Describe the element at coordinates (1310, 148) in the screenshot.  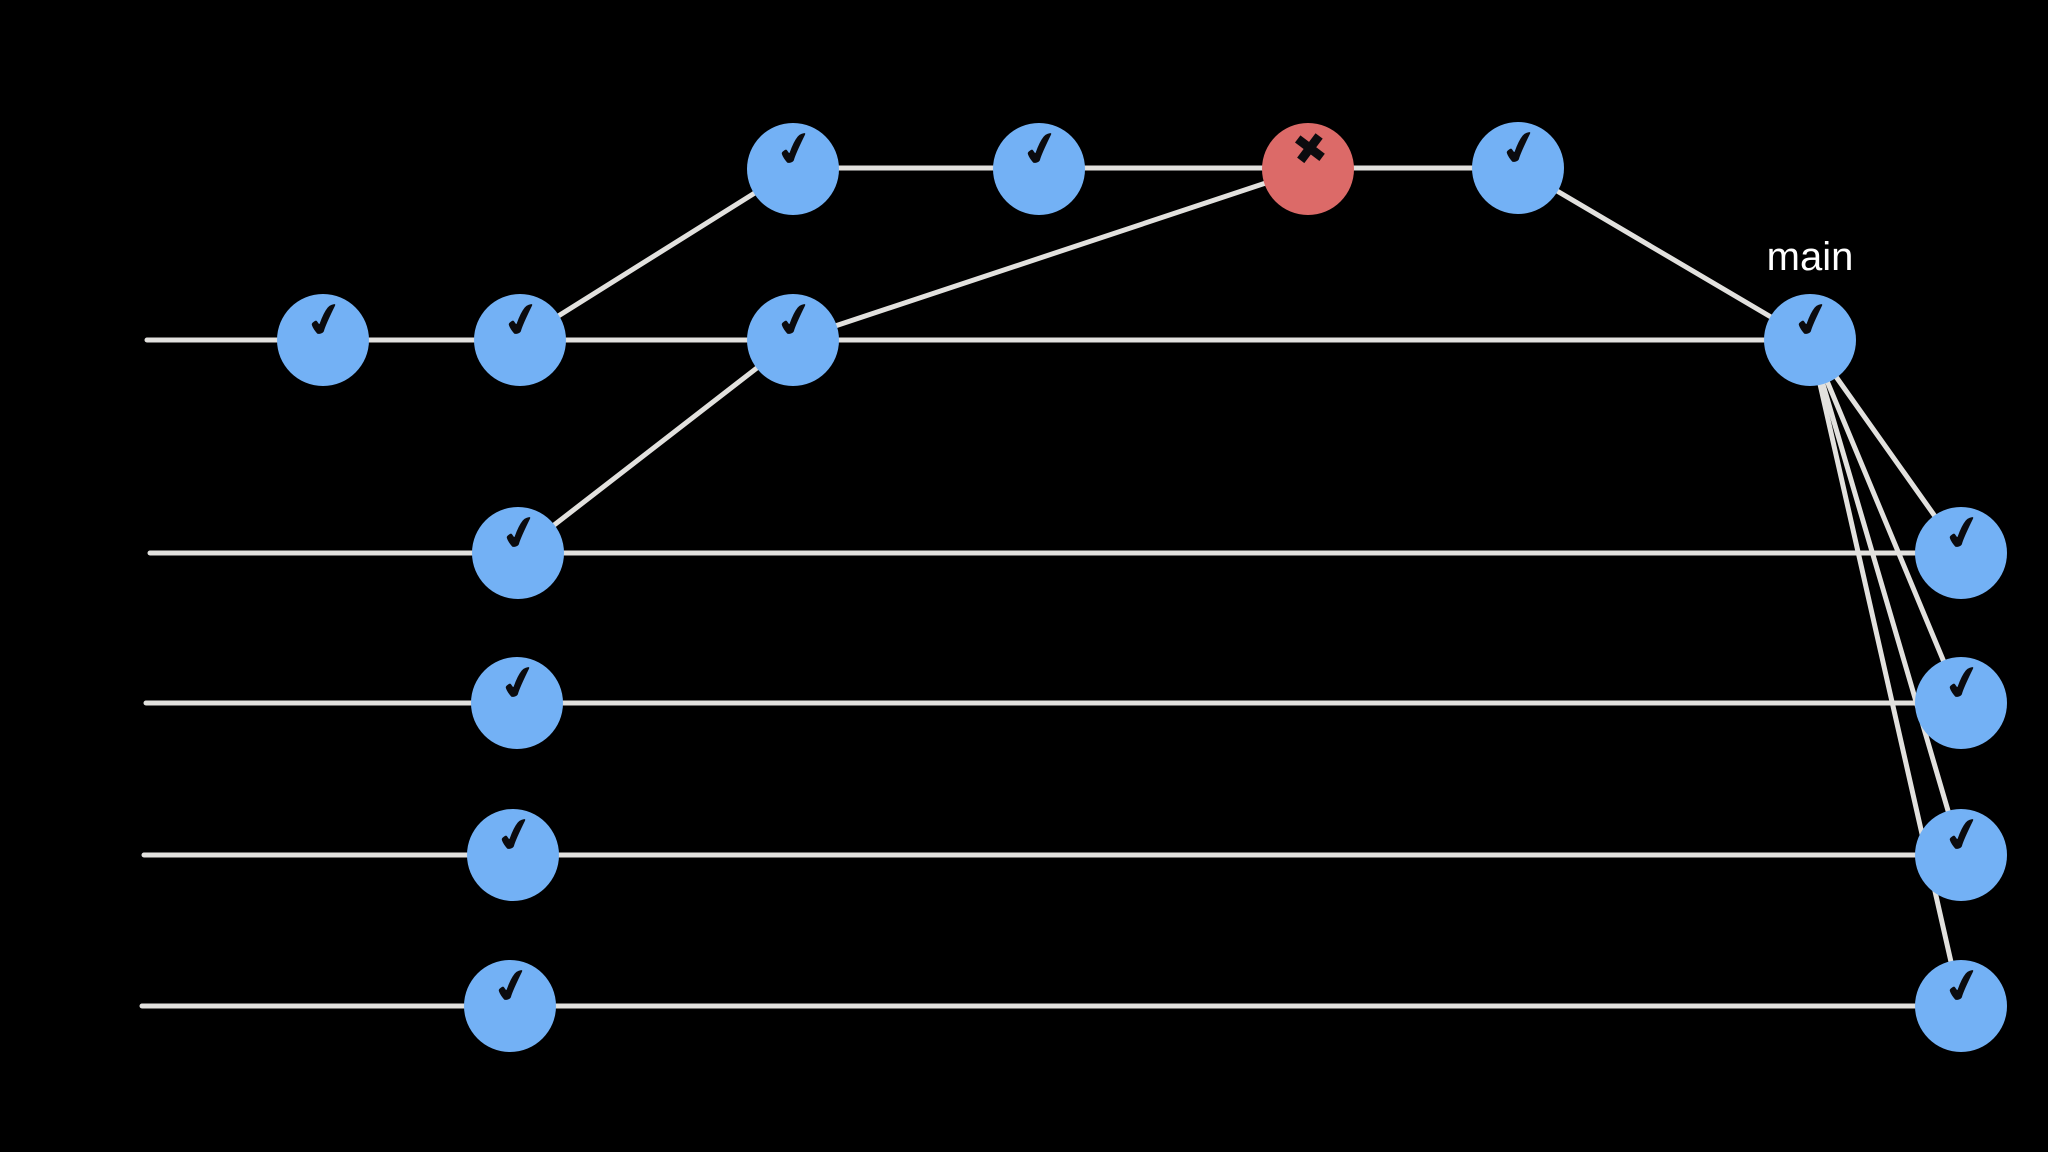
I see `x-icon: ✖` at that location.